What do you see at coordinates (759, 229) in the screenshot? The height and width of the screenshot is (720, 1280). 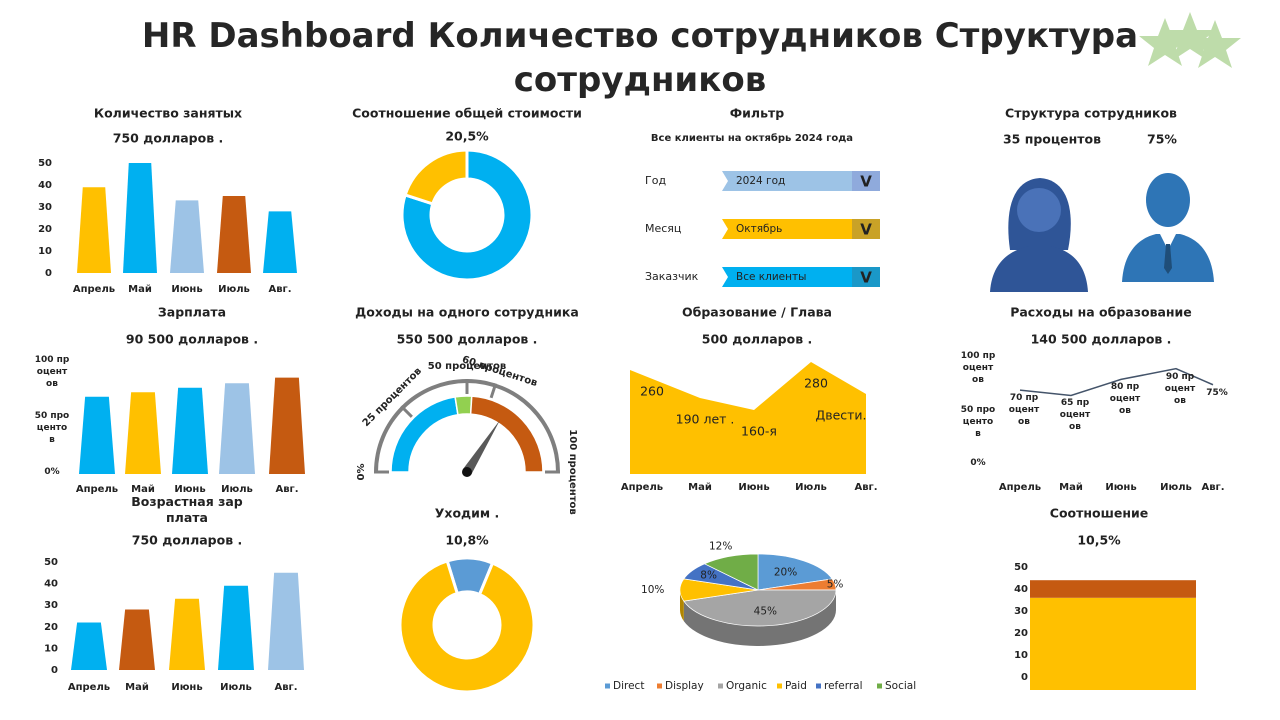 I see `dropdown-value: Октябрь` at bounding box center [759, 229].